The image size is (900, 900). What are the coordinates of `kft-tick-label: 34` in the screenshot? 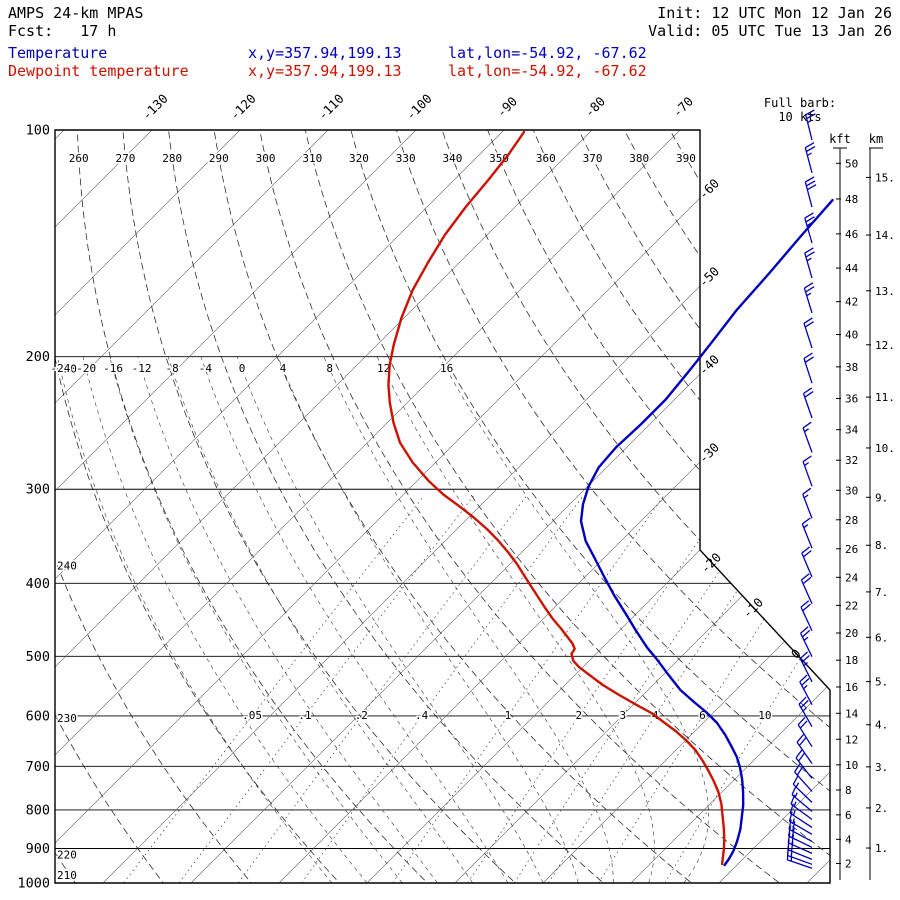 It's located at (852, 430).